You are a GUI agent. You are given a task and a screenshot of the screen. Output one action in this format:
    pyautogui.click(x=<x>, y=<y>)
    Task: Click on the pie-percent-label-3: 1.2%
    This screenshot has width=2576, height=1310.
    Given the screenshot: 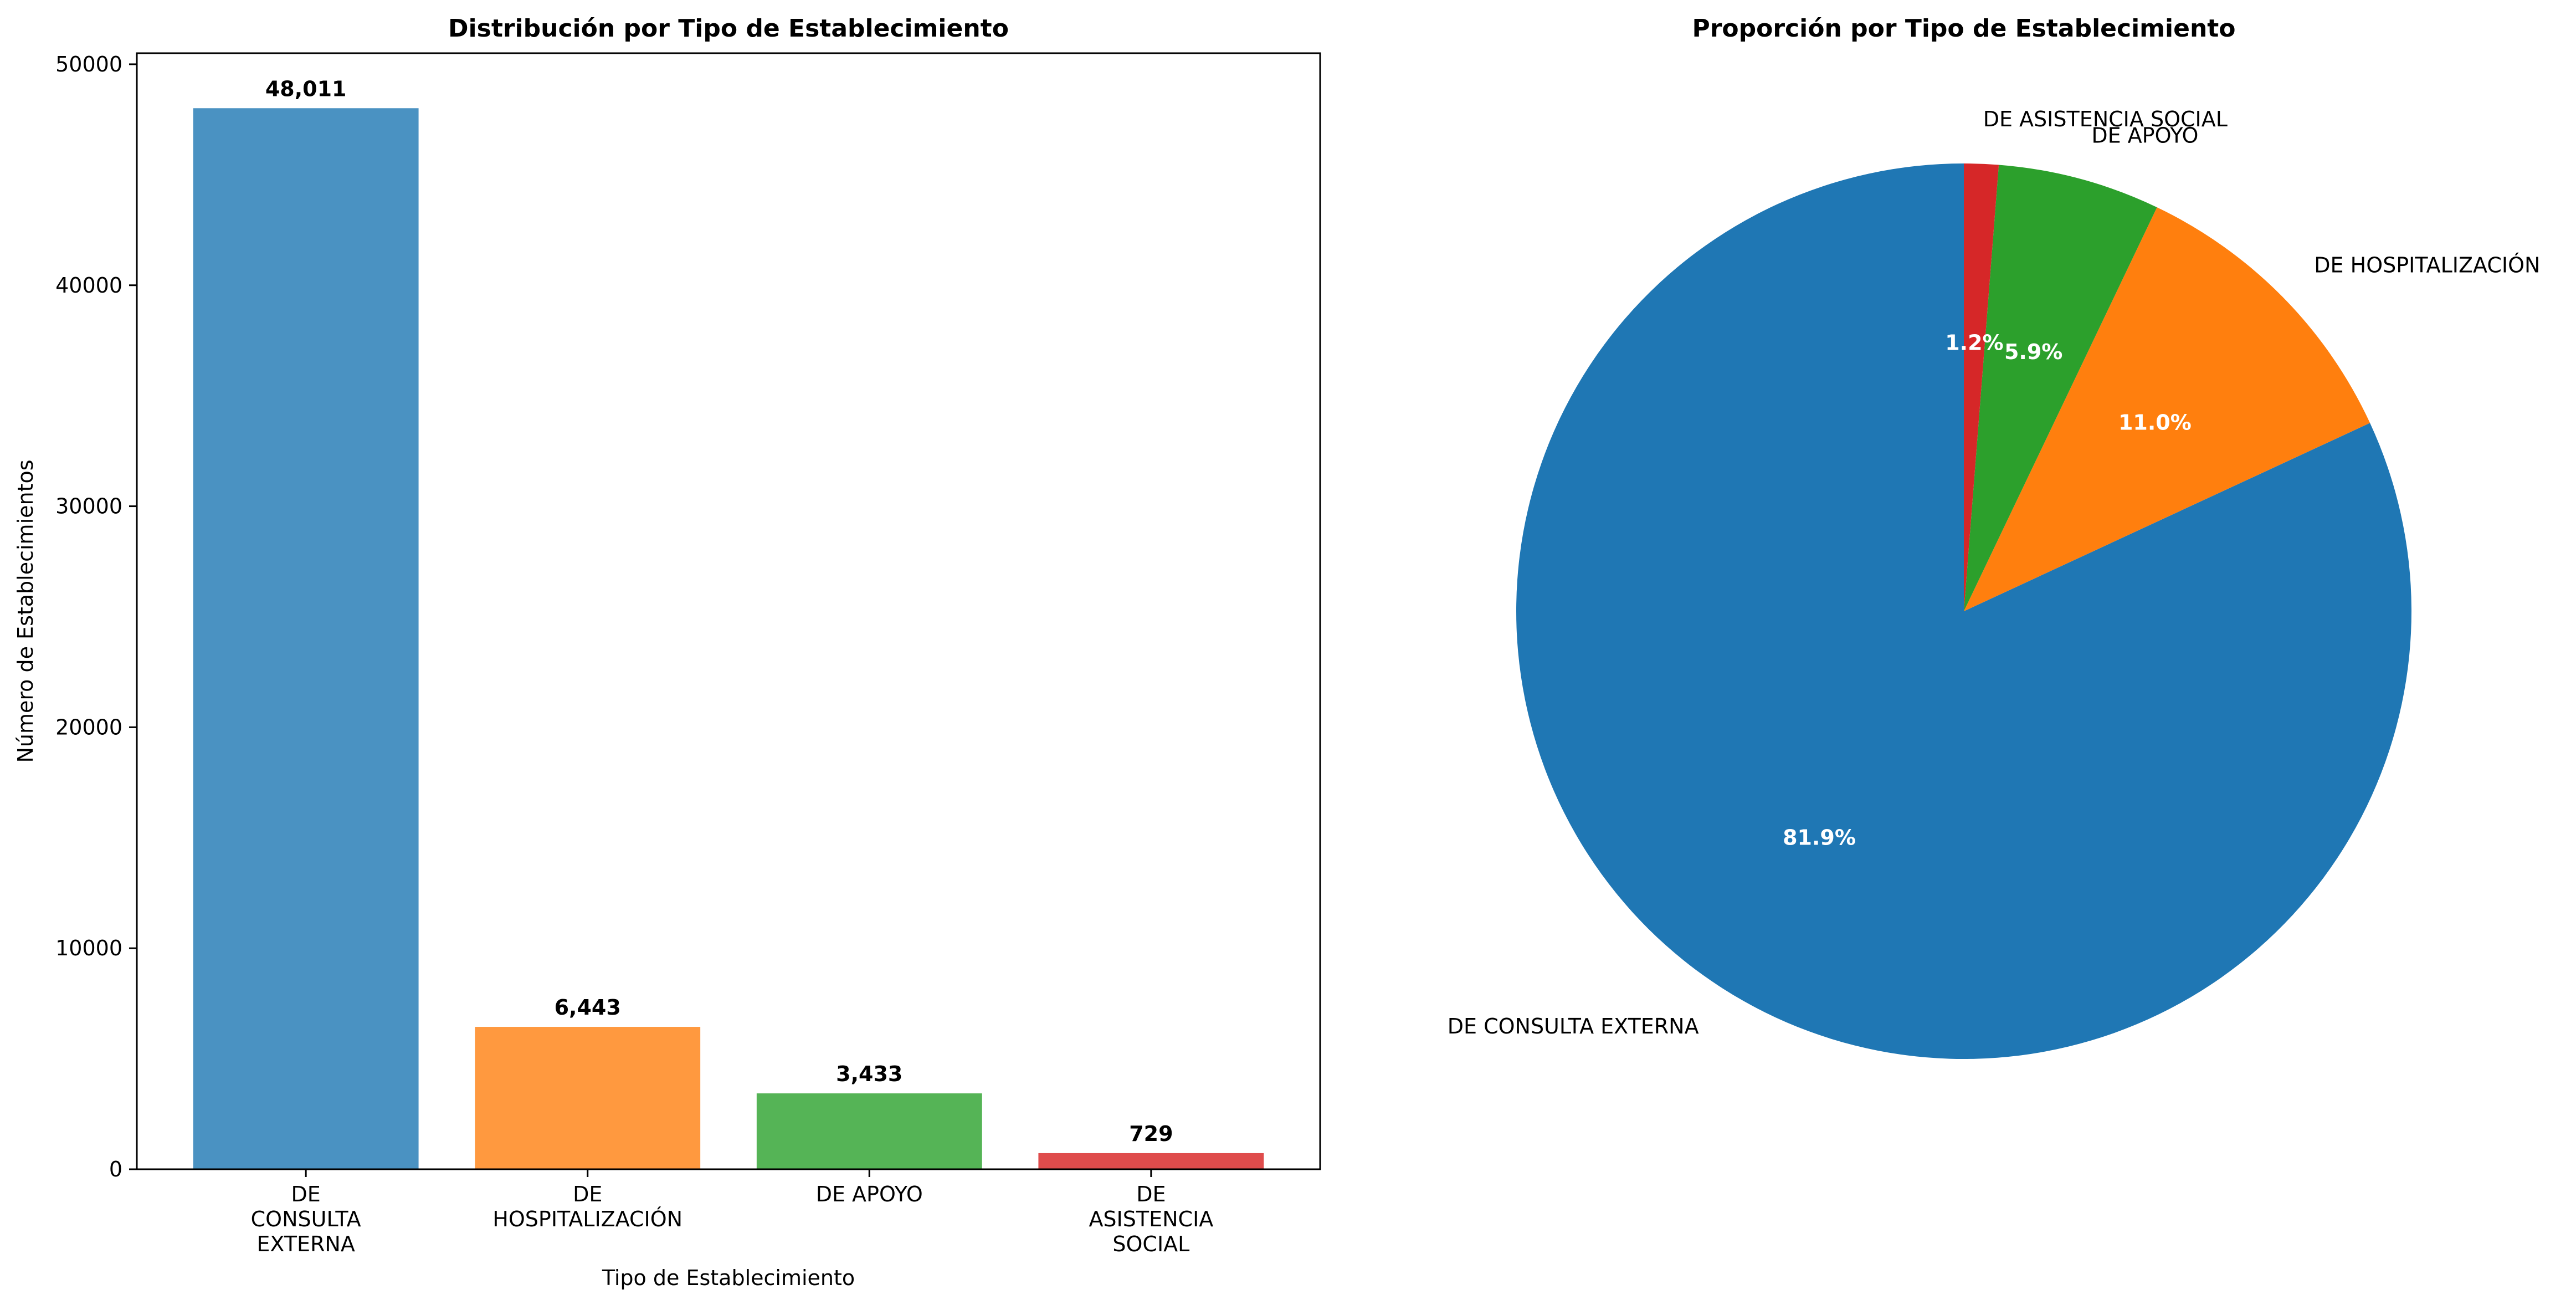 What is the action you would take?
    pyautogui.click(x=1974, y=343)
    